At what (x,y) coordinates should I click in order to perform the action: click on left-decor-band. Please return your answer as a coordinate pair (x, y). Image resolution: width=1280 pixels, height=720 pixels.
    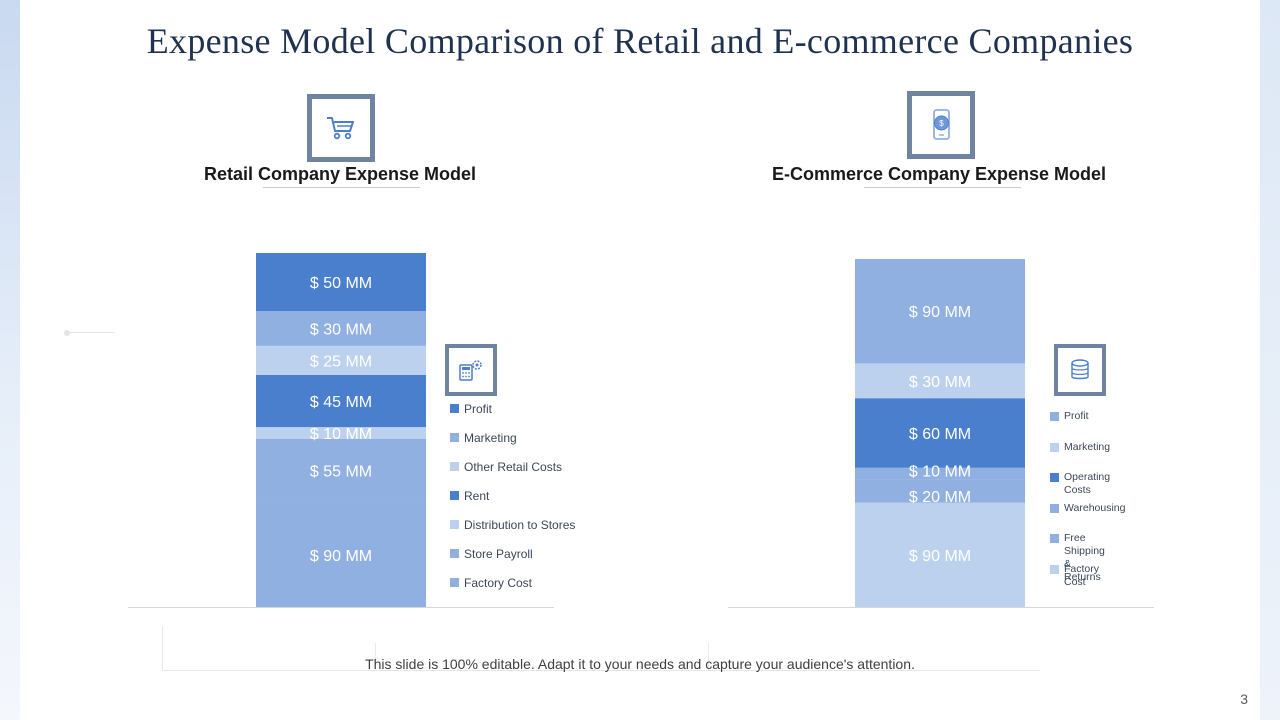
    Looking at the image, I should click on (10, 360).